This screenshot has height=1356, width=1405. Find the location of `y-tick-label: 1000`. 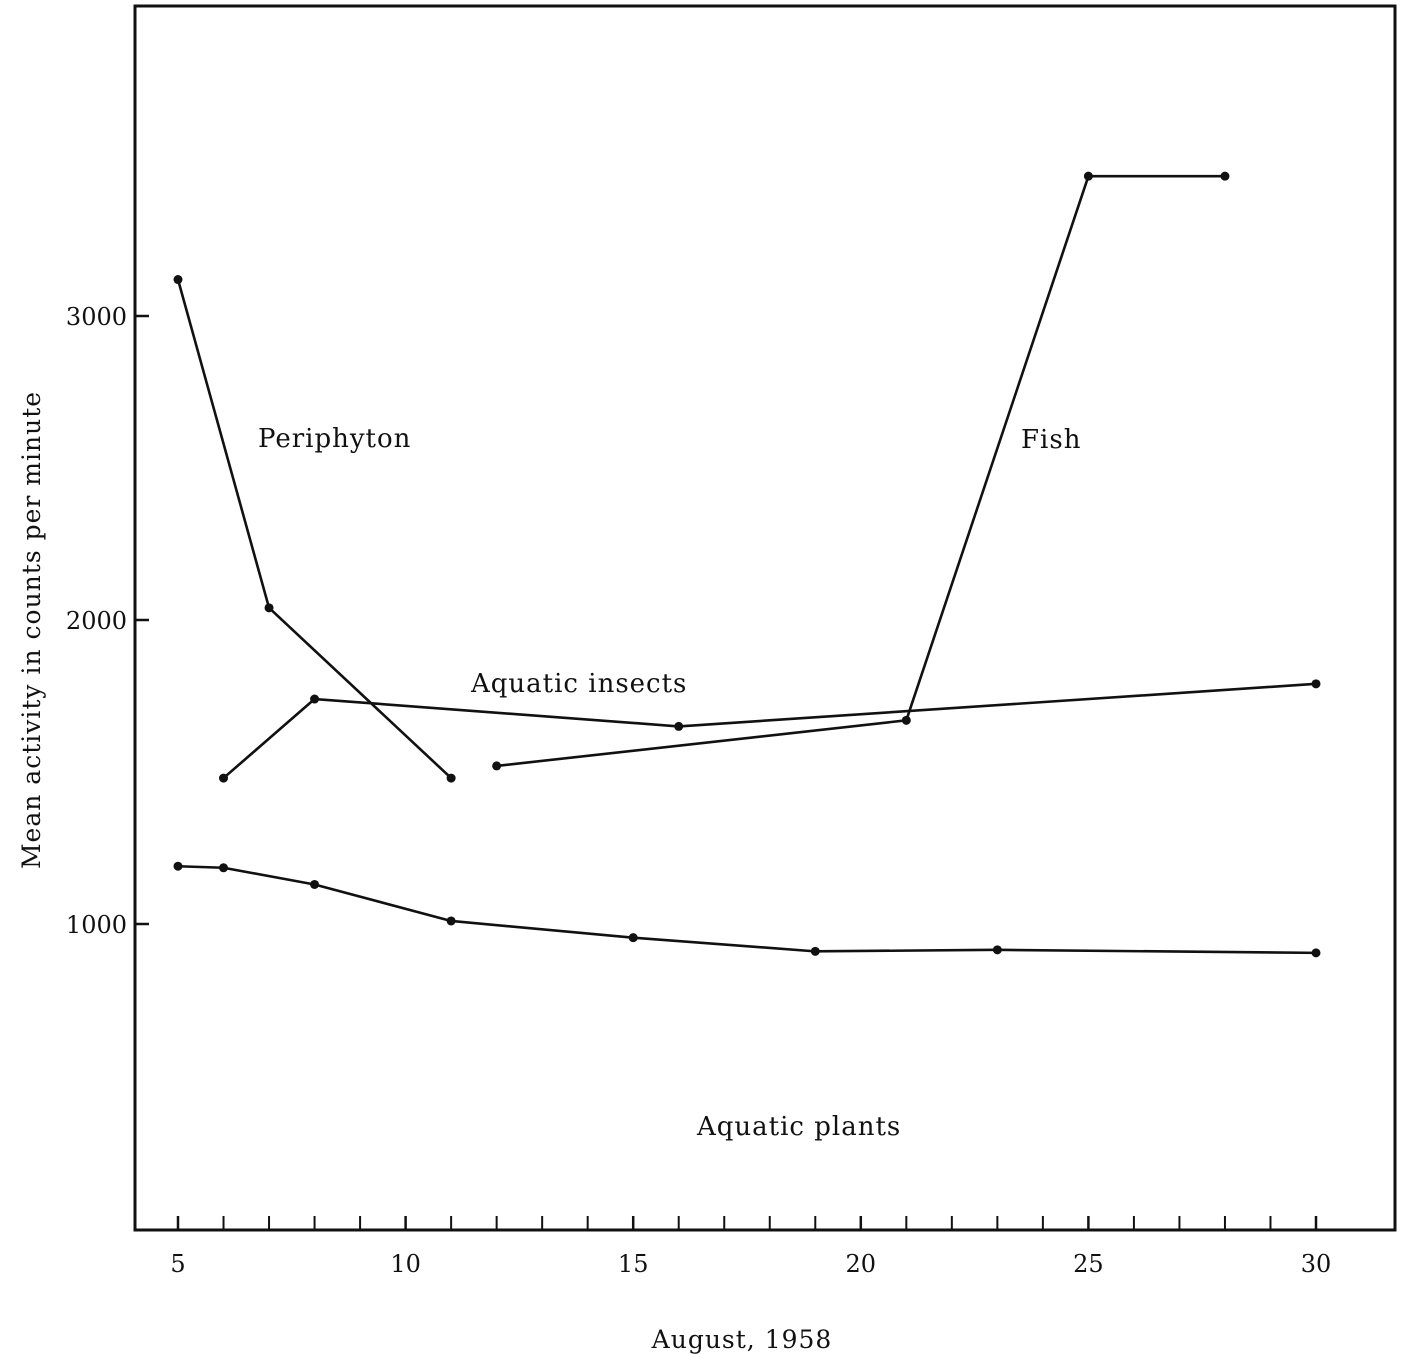

y-tick-label: 1000 is located at coordinates (96, 925).